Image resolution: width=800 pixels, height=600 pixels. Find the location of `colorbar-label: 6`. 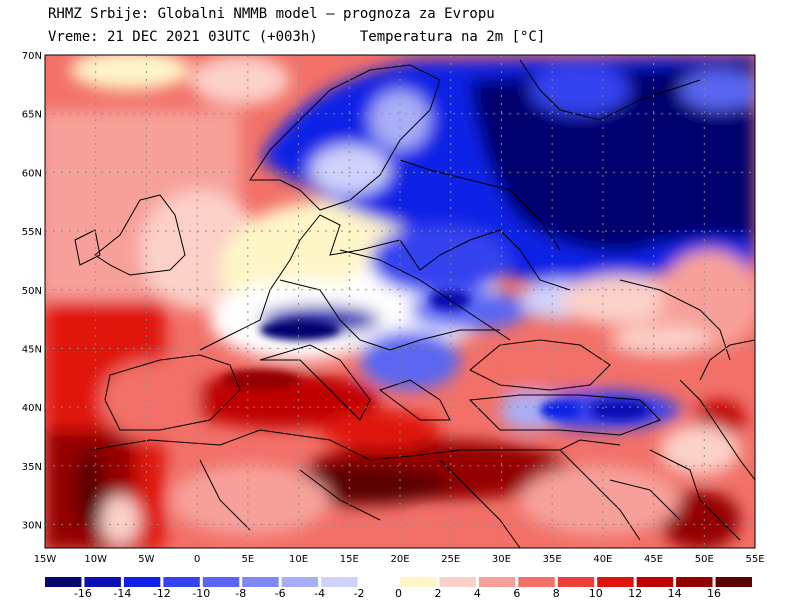

colorbar-label: 6 is located at coordinates (516, 593).